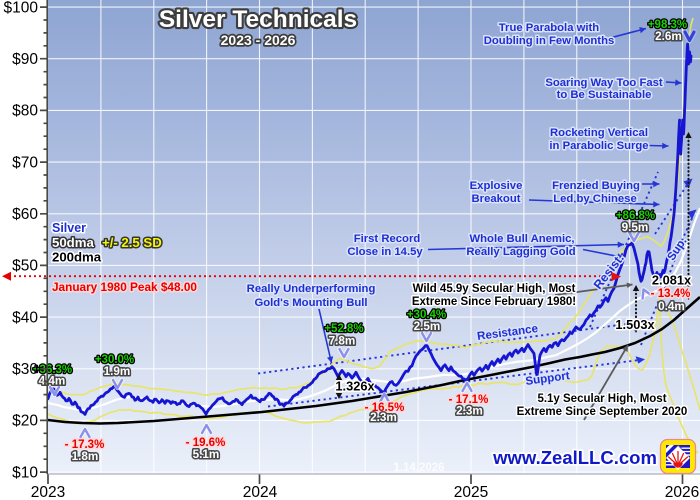  I want to click on svg-text: January 1980 Peak $48.00, so click(124, 287).